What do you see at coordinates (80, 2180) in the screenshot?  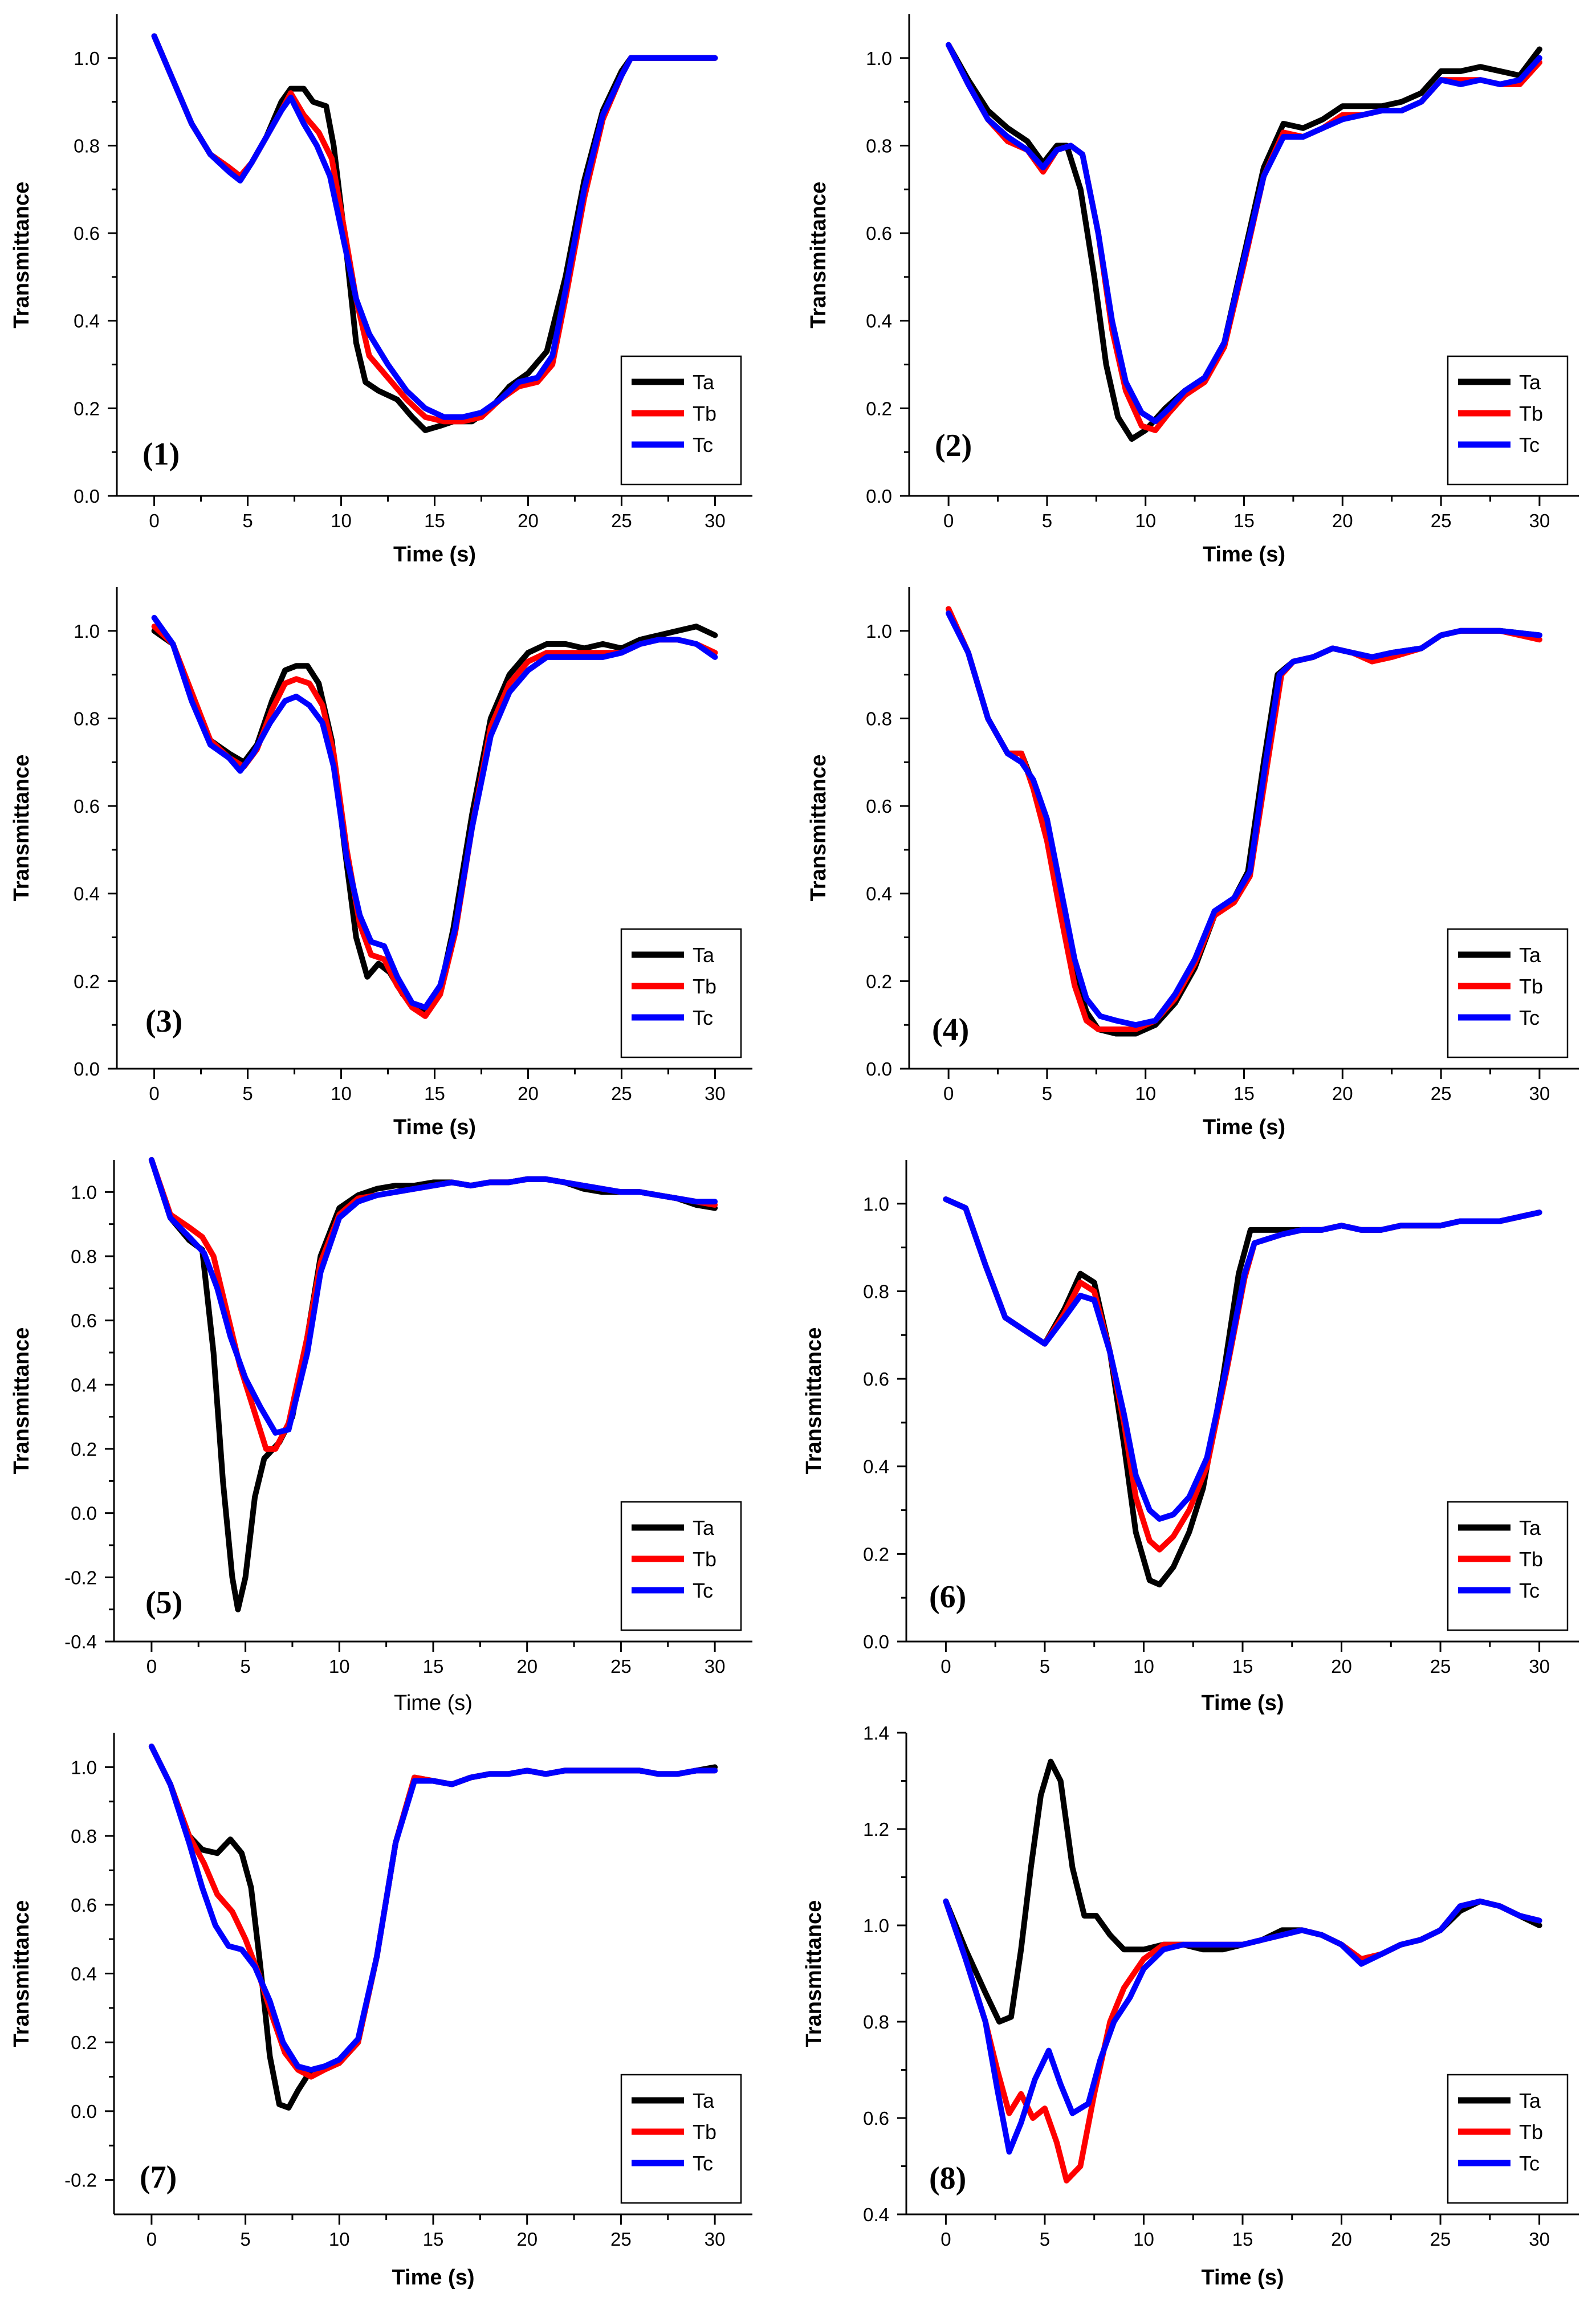 I see `panel-7-y-tick-label: -0.2` at bounding box center [80, 2180].